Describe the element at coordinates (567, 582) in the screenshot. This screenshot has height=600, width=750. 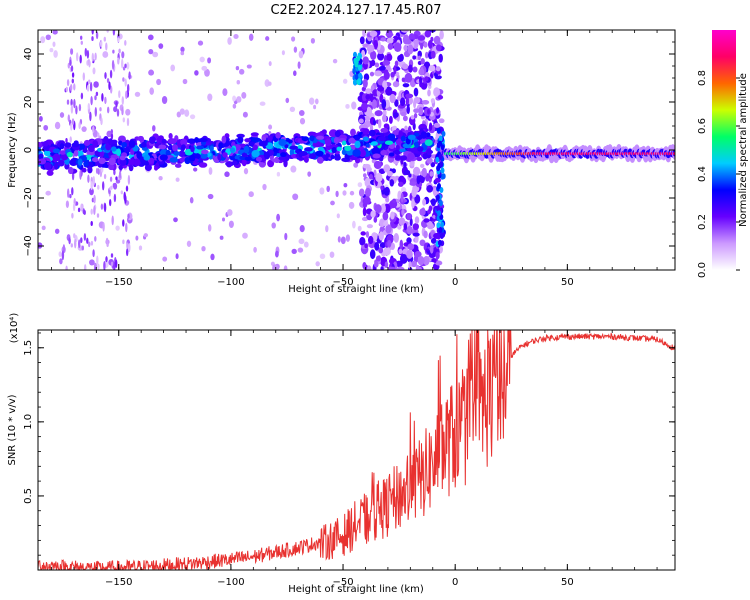
I see `x-tick-label: 50` at that location.